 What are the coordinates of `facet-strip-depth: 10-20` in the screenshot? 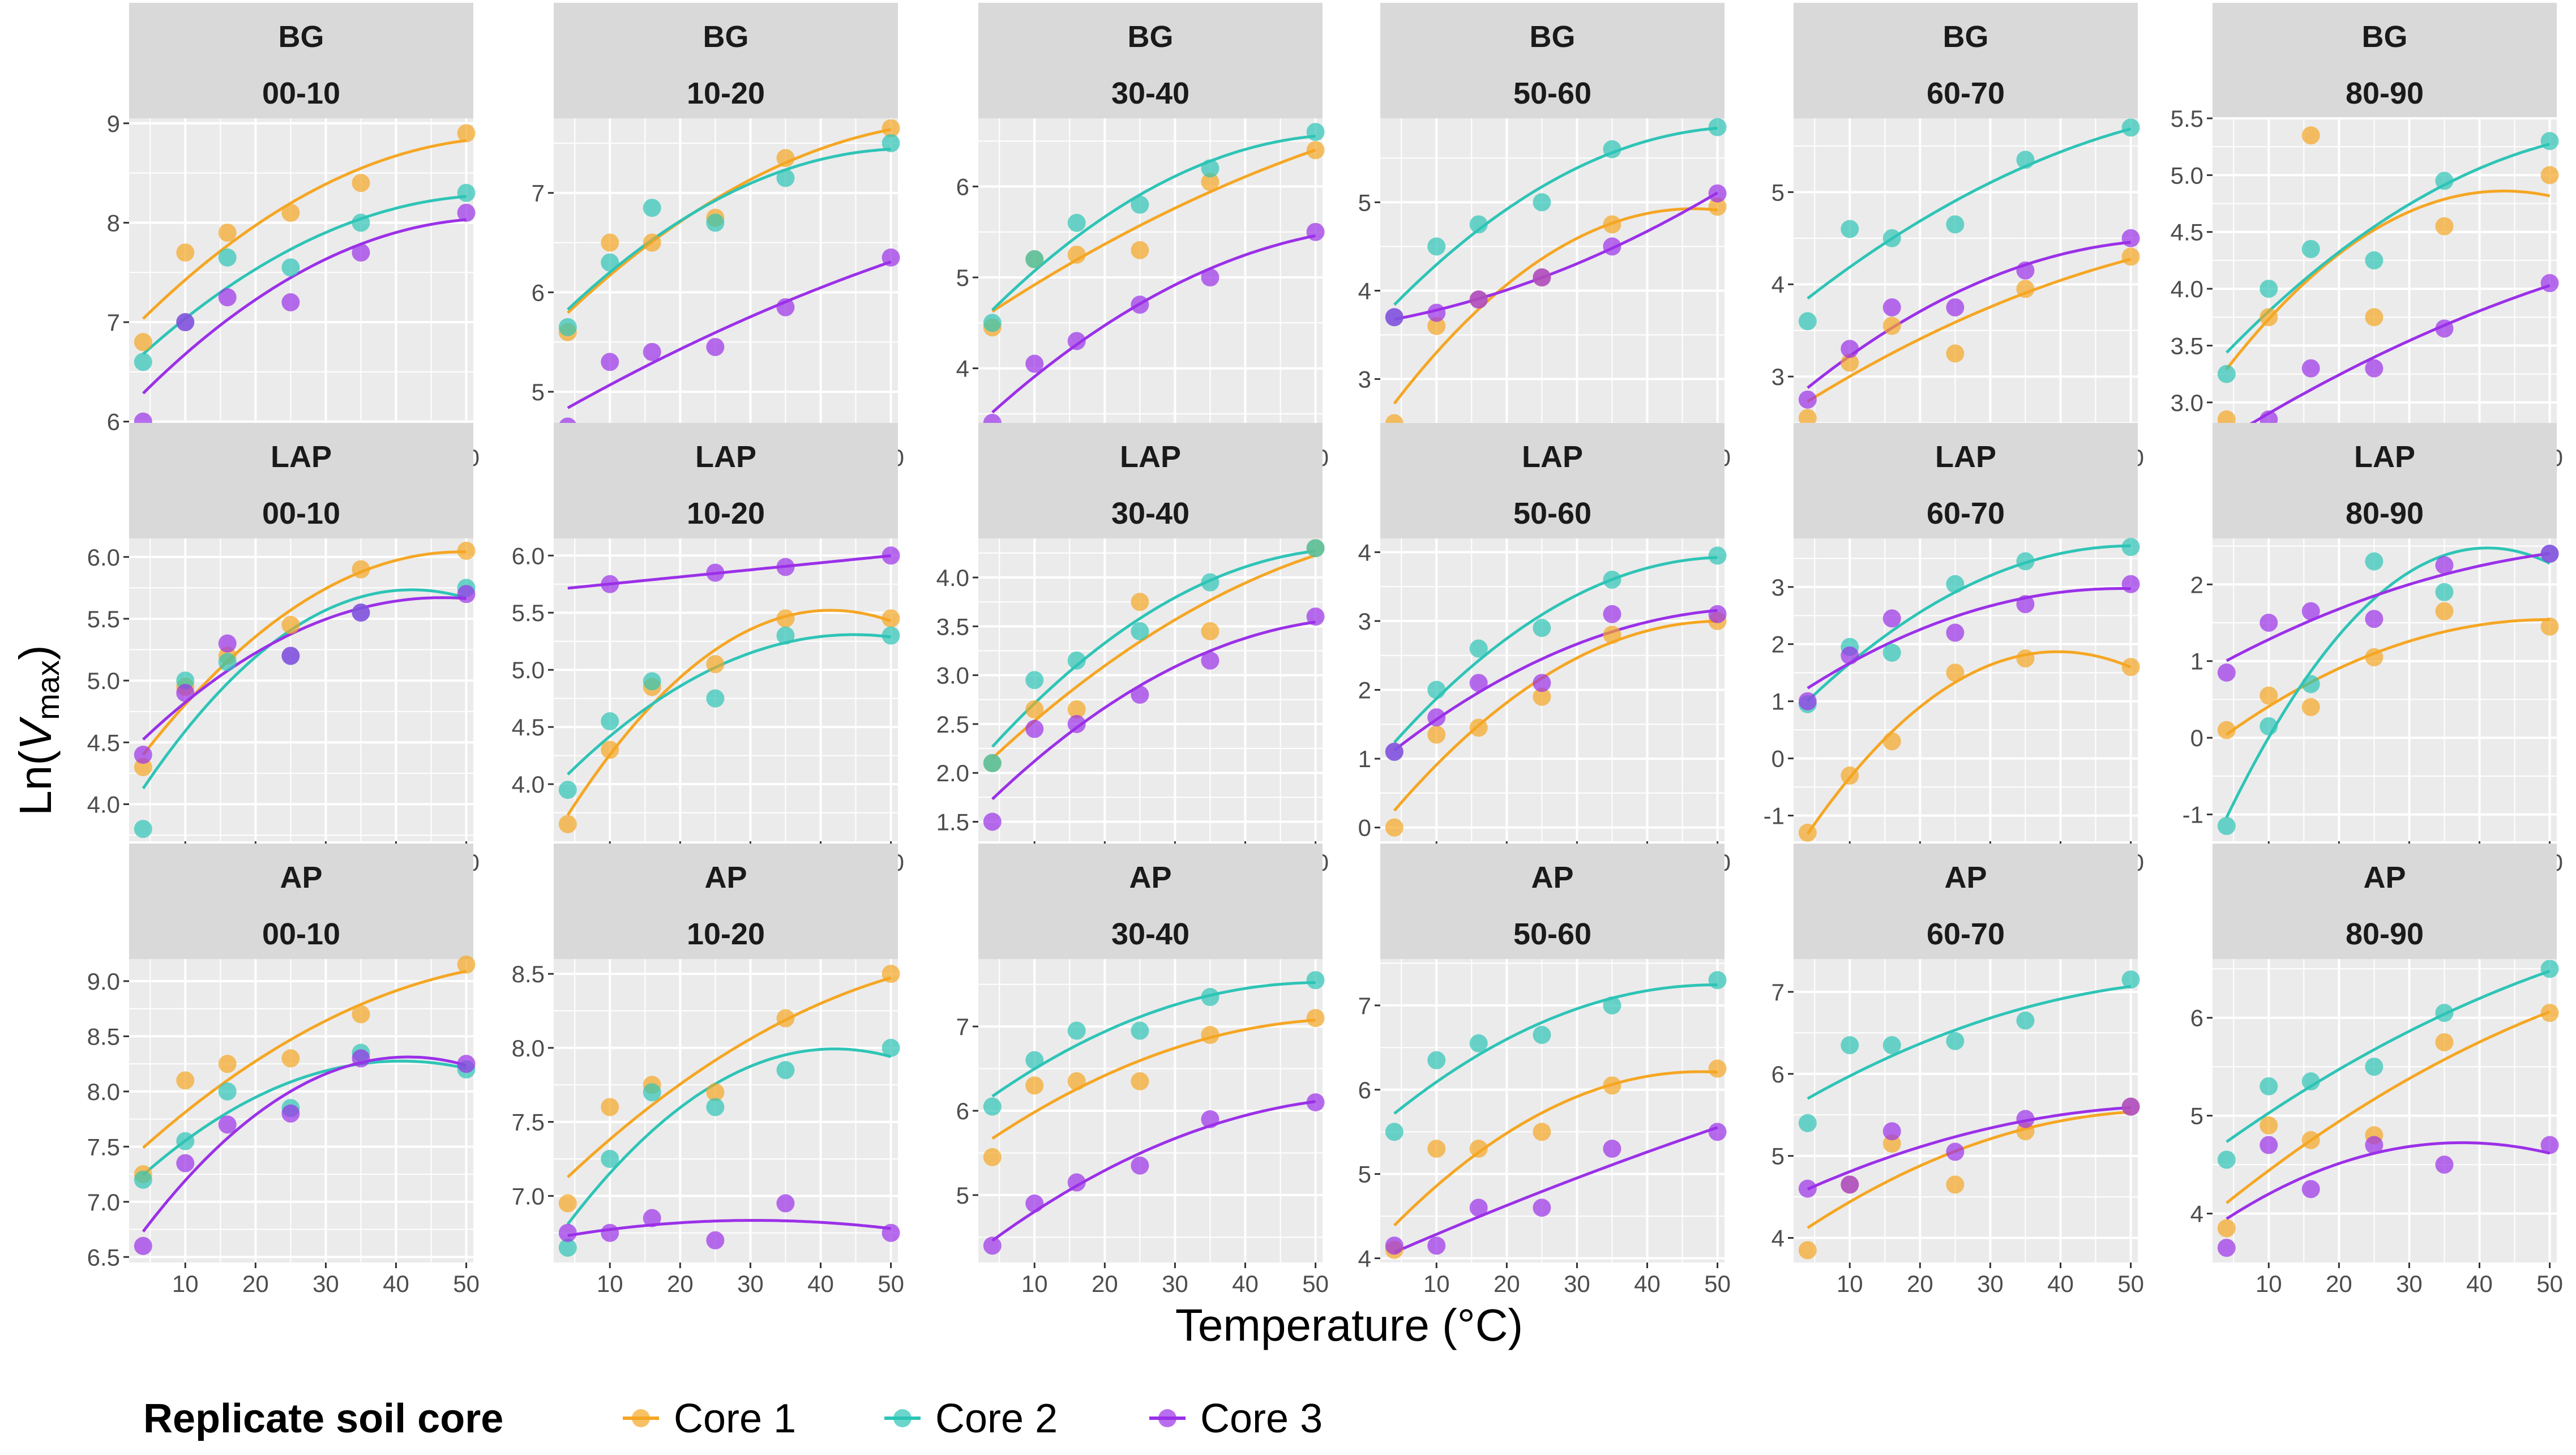 It's located at (726, 93).